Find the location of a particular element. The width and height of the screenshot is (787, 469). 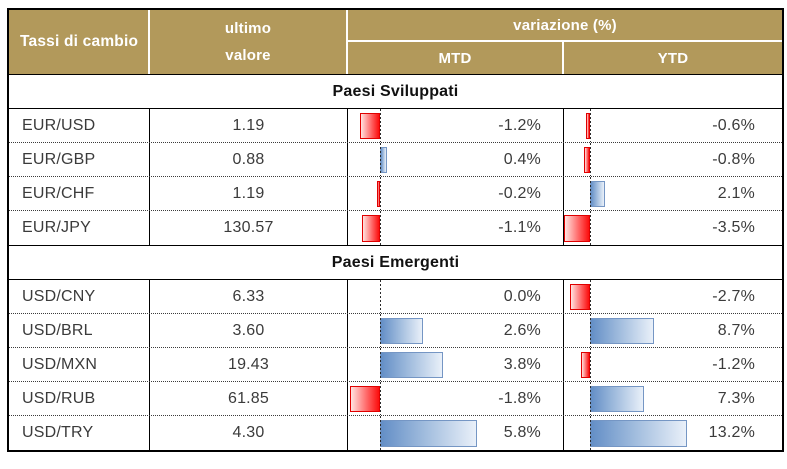

ytd-change: -1.2% is located at coordinates (733, 364).